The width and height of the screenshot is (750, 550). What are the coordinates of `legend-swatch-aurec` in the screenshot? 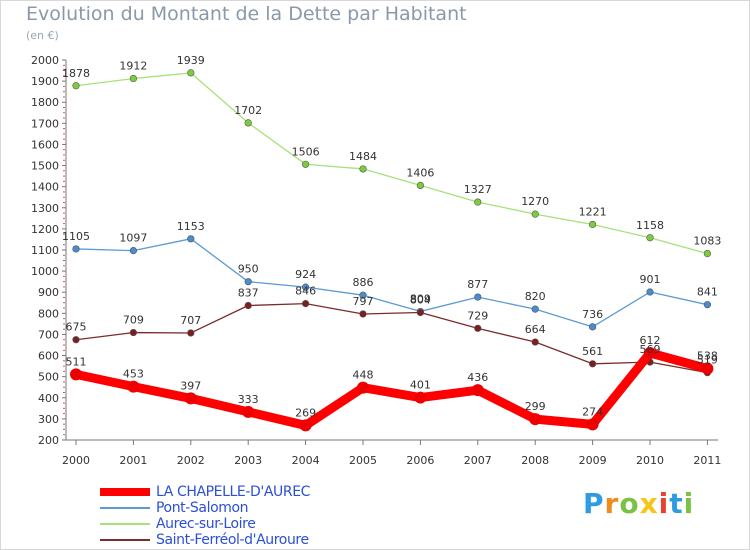 It's located at (125, 524).